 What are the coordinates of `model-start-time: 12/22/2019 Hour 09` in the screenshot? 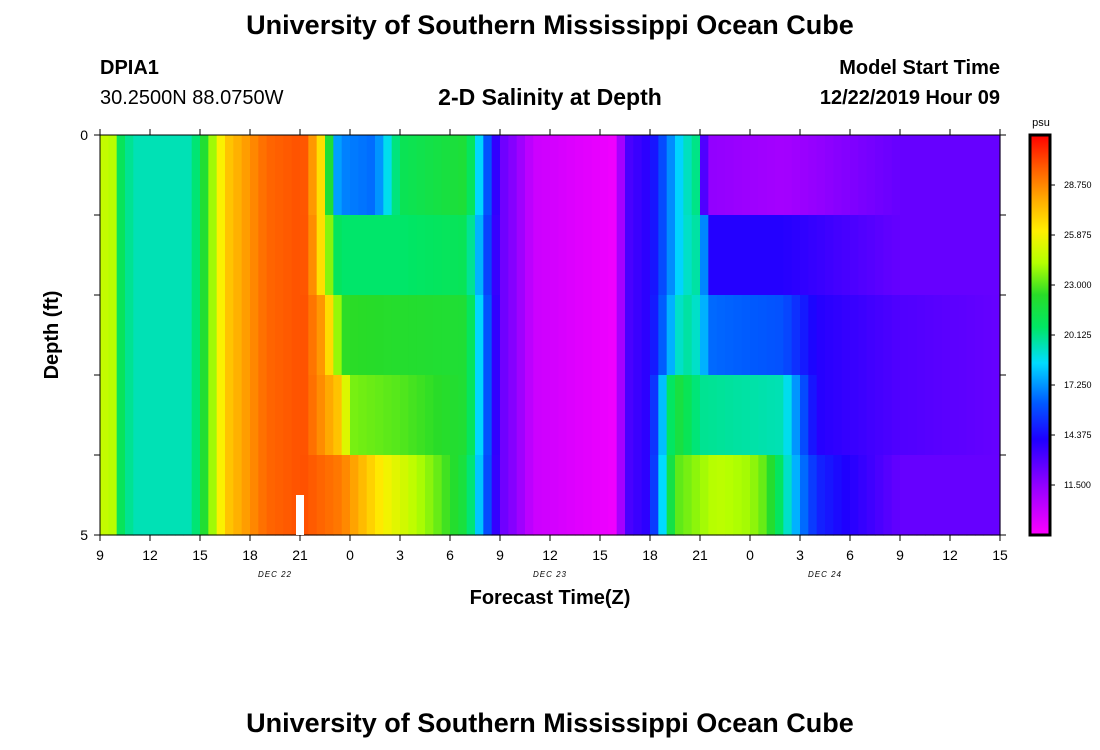 It's located at (909, 98).